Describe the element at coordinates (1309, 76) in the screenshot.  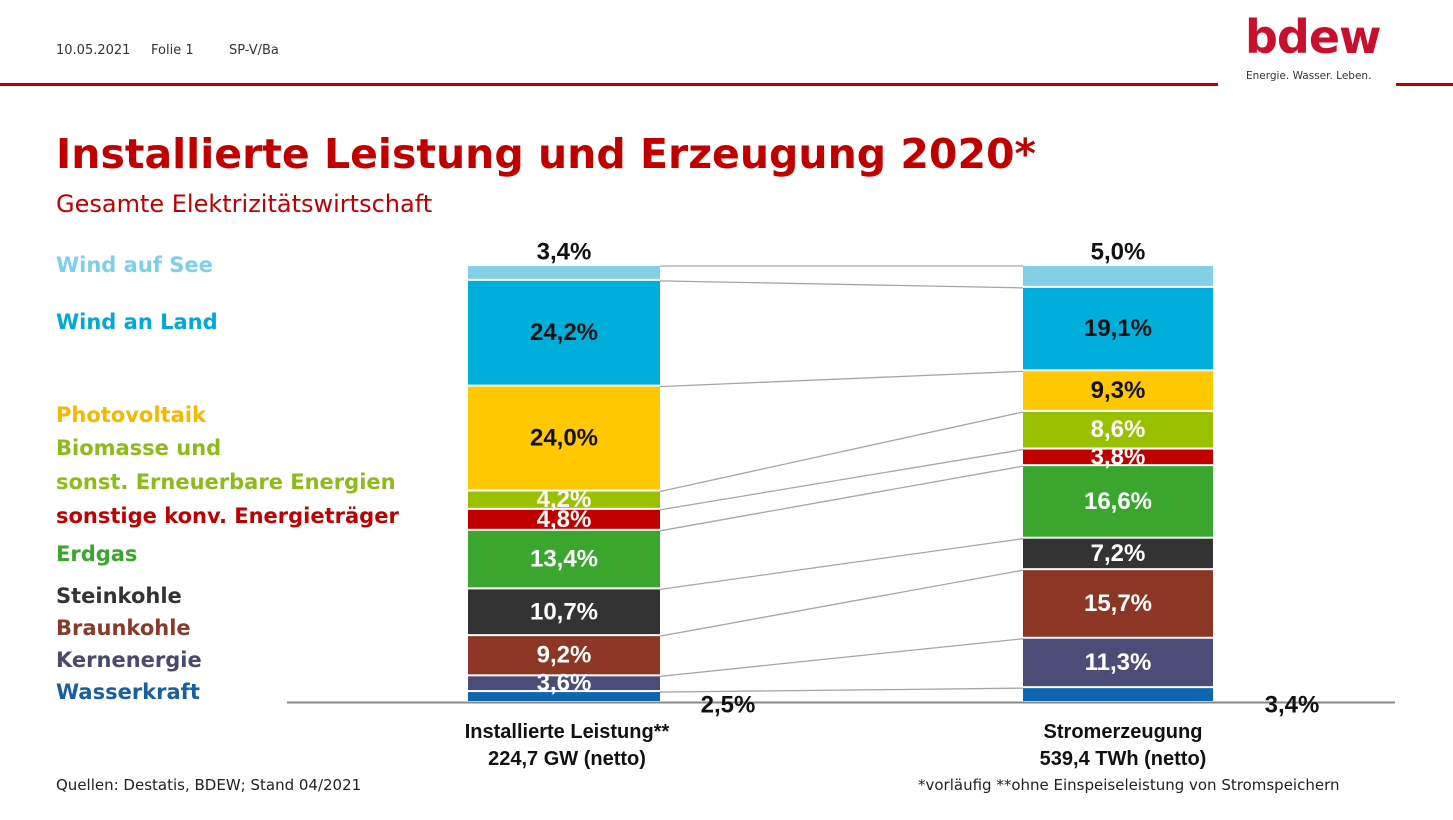
I see `logo-tagline: Energie. Wasser. Leben.` at that location.